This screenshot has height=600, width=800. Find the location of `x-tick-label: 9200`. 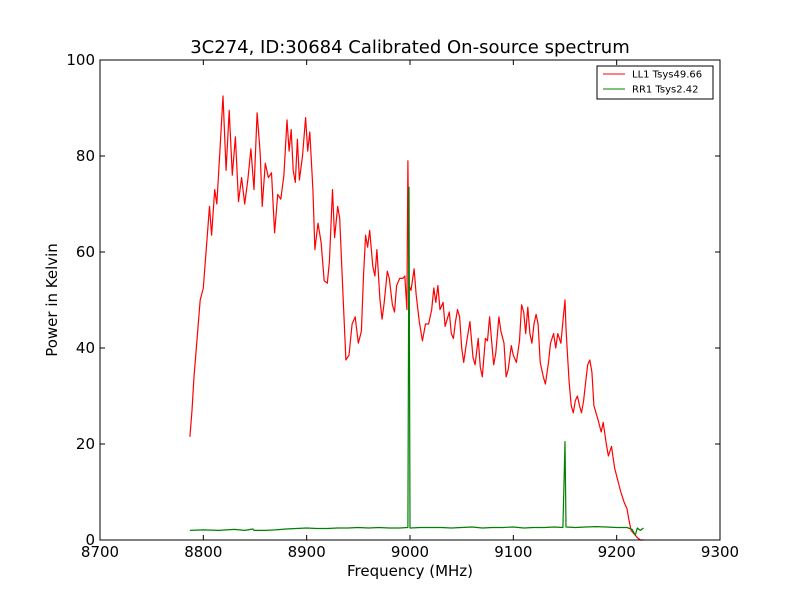

x-tick-label: 9200 is located at coordinates (617, 552).